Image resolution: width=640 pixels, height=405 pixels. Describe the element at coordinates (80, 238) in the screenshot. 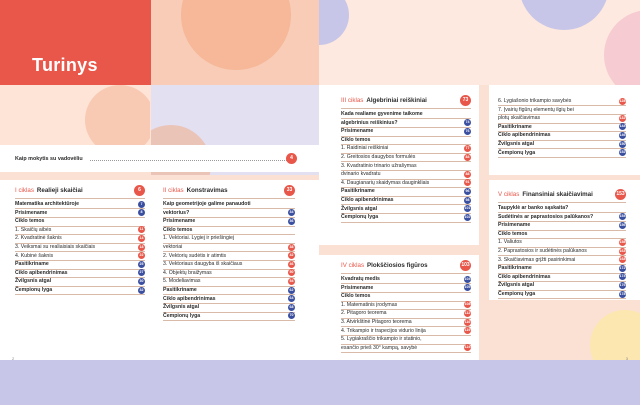

I see `toc-entry: 2. Kvadratinė šaknis 14` at that location.